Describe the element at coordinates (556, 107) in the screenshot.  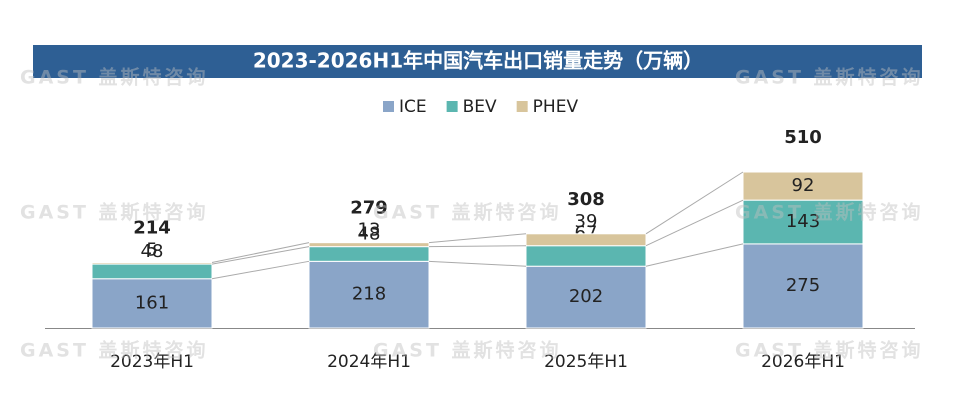
I see `legend-label: PHEV` at that location.